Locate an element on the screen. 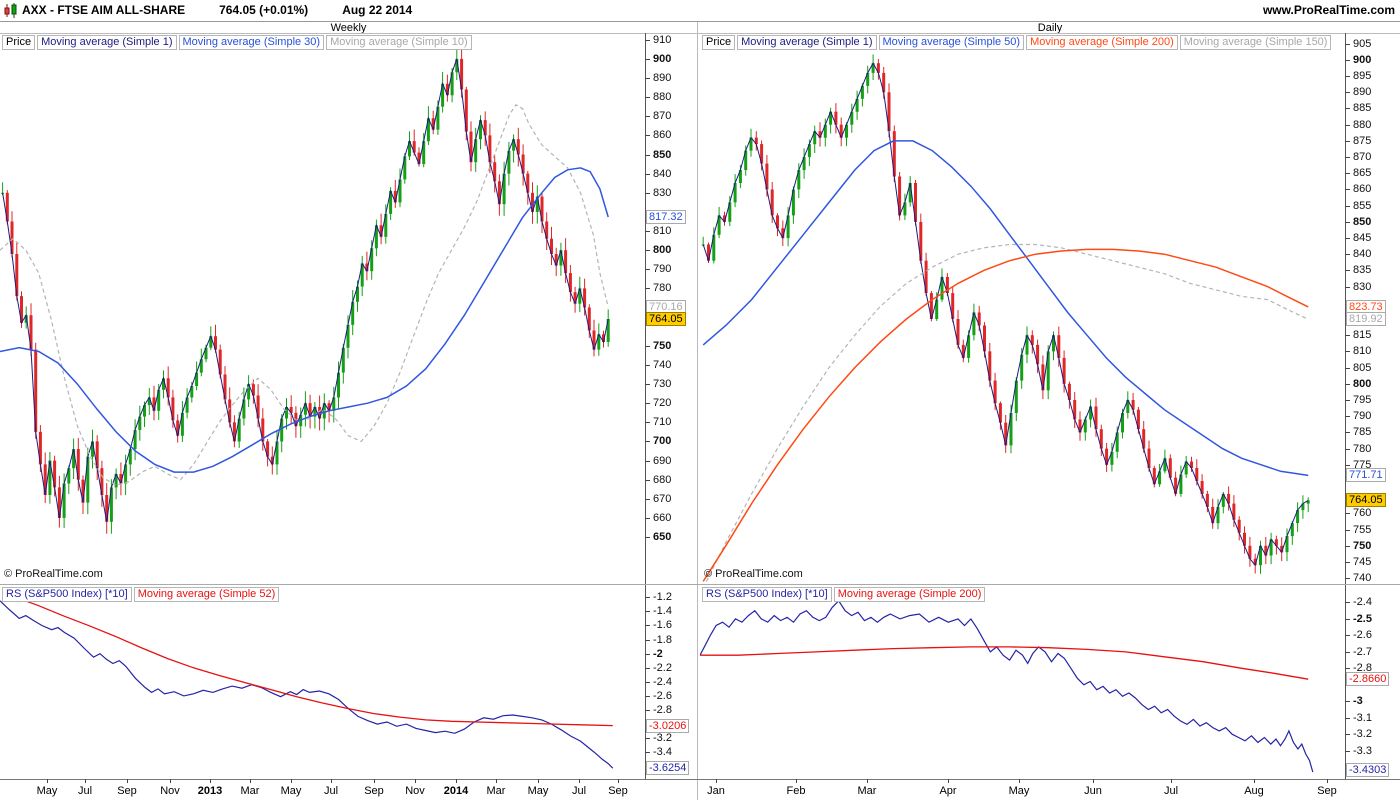  x-axis-label-jun: Jun is located at coordinates (1093, 791).